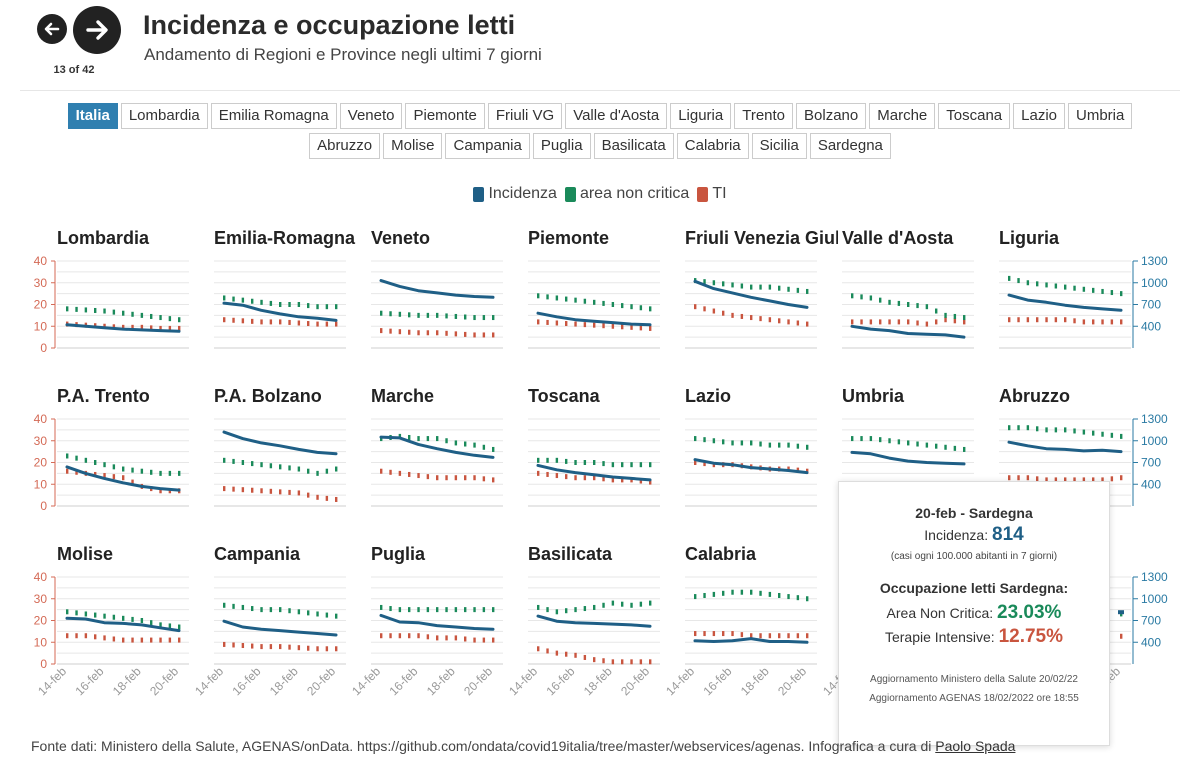  I want to click on region-button-piemonte: Piemonte, so click(445, 116).